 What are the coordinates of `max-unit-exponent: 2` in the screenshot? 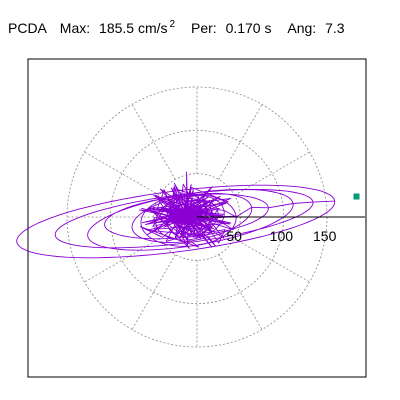 It's located at (172, 24).